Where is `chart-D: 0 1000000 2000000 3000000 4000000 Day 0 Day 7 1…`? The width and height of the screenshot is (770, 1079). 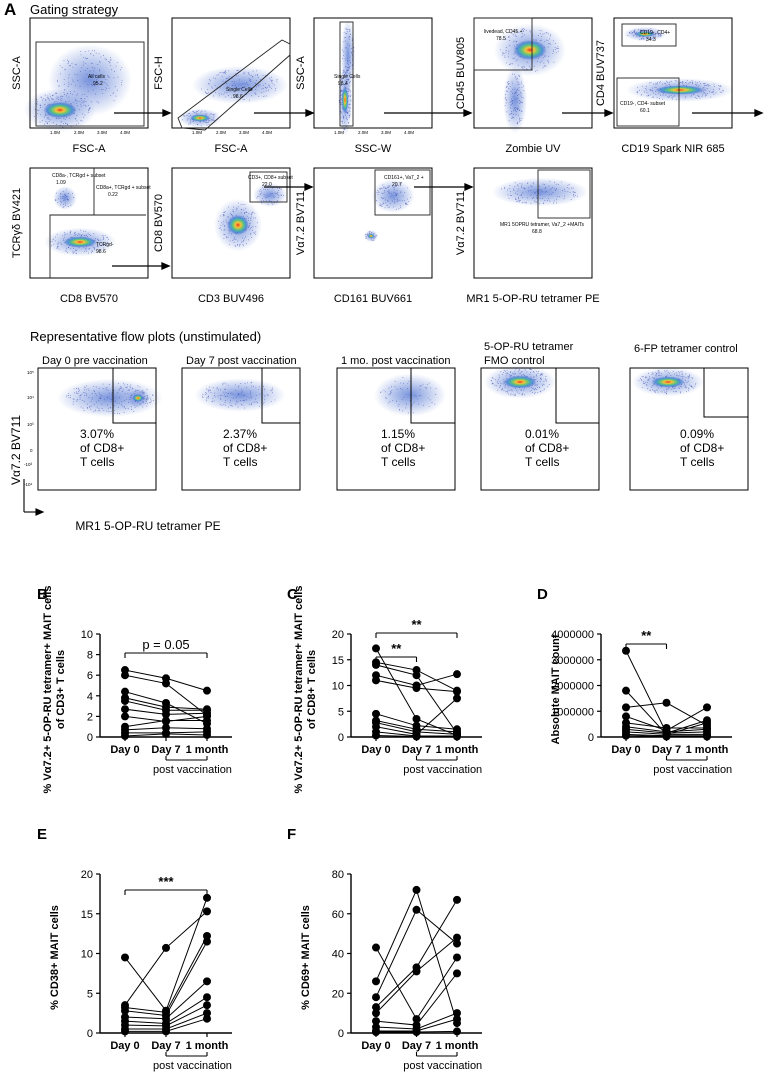 chart-D: 0 1000000 2000000 3000000 4000000 Day 0 Day 7 1… is located at coordinates (641, 702).